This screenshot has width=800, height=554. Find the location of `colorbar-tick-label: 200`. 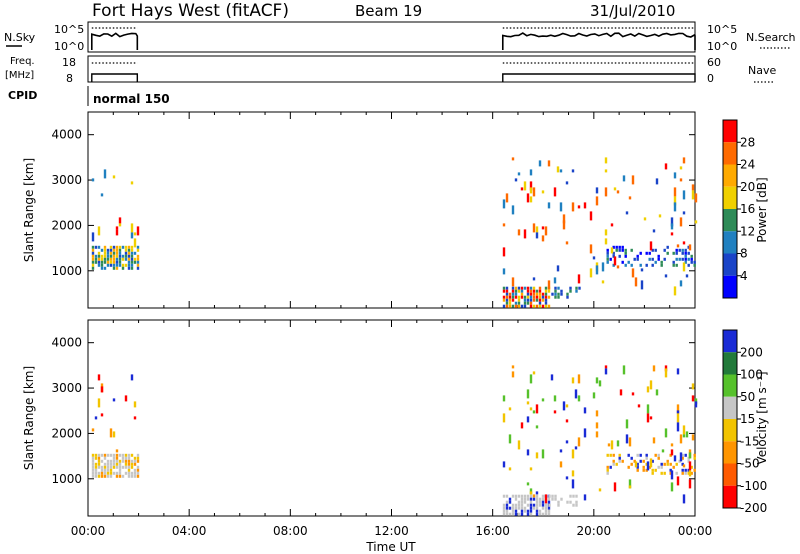

colorbar-tick-label: 200 is located at coordinates (751, 352).